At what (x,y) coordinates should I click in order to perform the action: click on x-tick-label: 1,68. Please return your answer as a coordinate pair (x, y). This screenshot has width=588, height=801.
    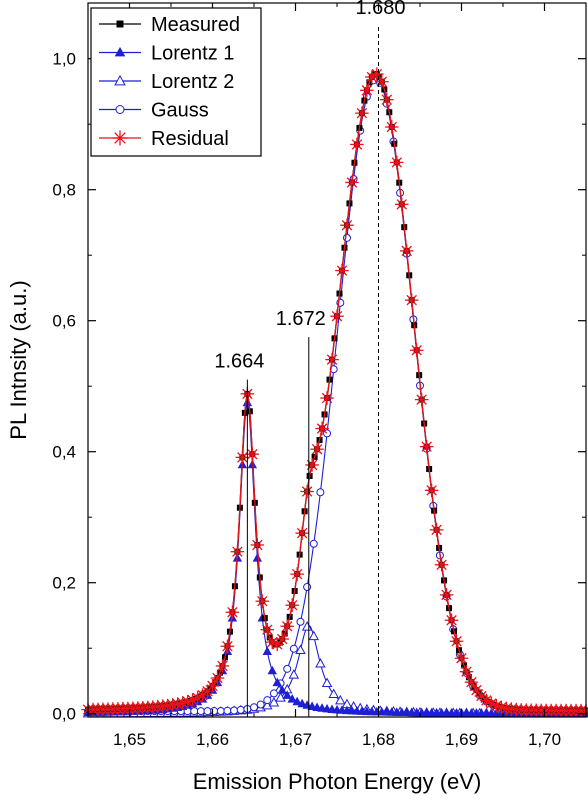
    Looking at the image, I should click on (378, 739).